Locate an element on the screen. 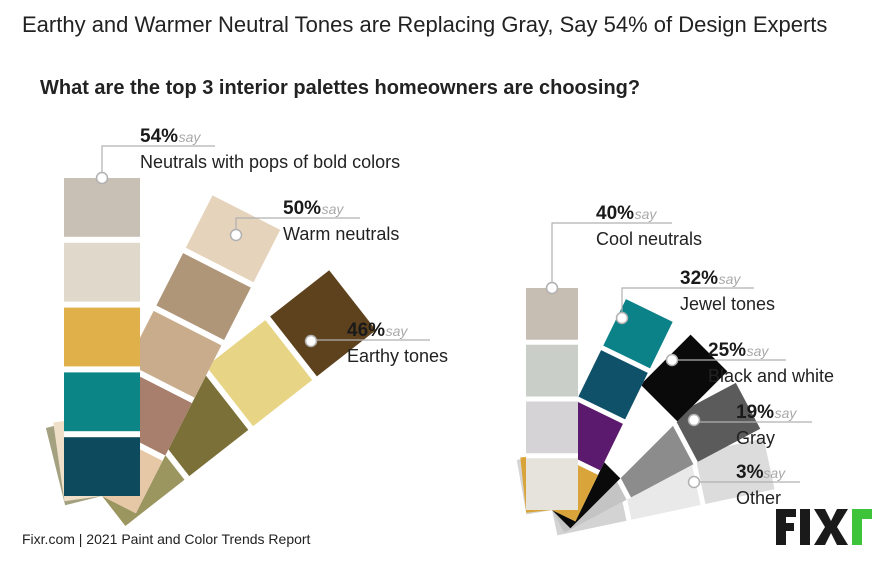 The height and width of the screenshot is (572, 896). category-label: Other is located at coordinates (758, 498).